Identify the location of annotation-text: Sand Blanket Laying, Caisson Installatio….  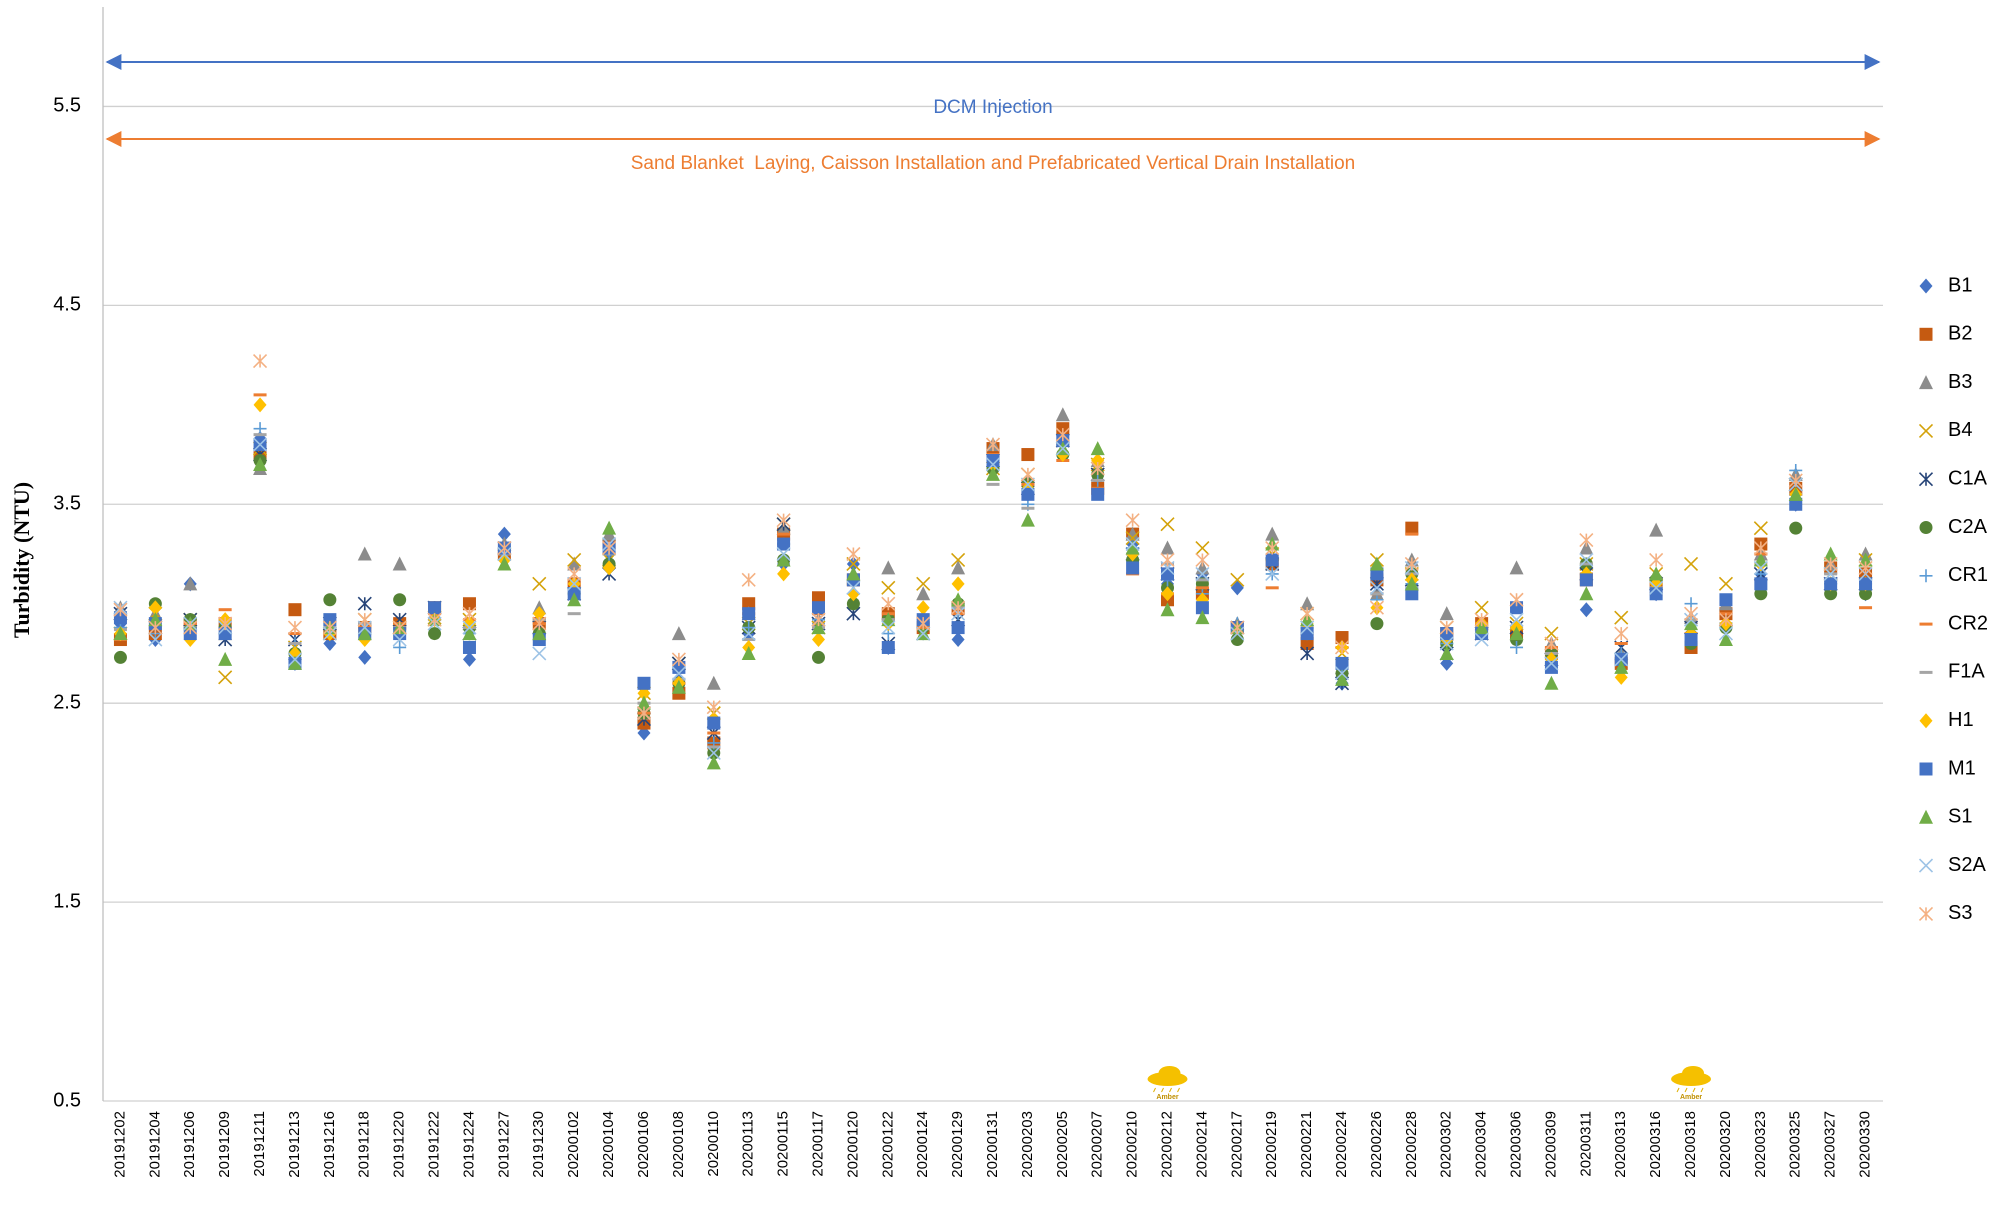
(993, 163).